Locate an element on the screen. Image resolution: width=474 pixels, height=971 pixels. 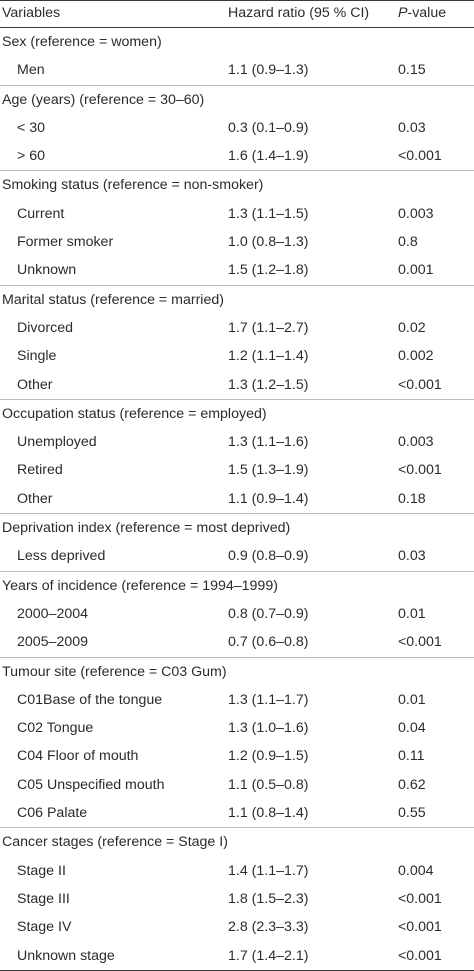
table-row: C06 Palate 1.1 (0.8–1.4) 0.55 is located at coordinates (237, 813).